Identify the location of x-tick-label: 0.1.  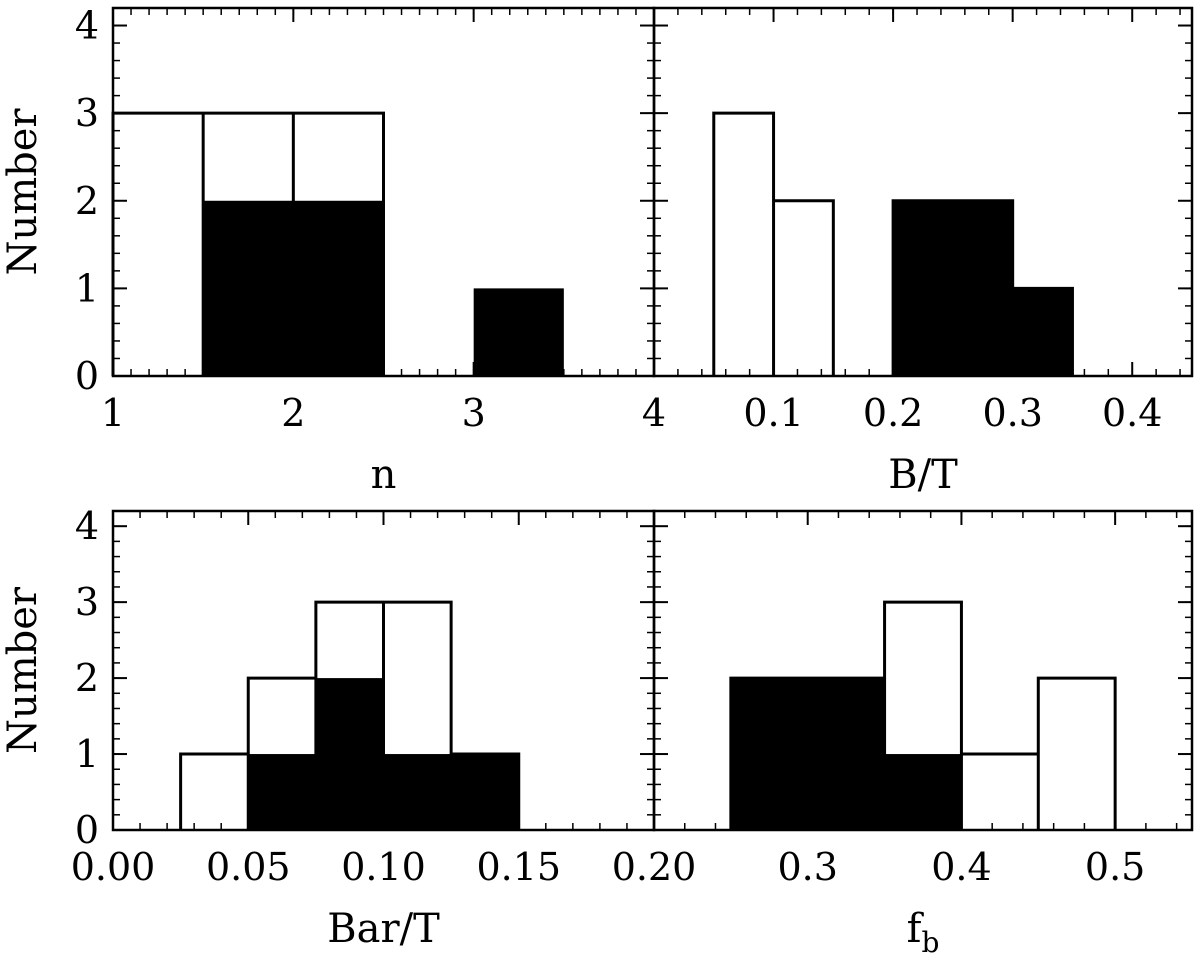
(773, 413).